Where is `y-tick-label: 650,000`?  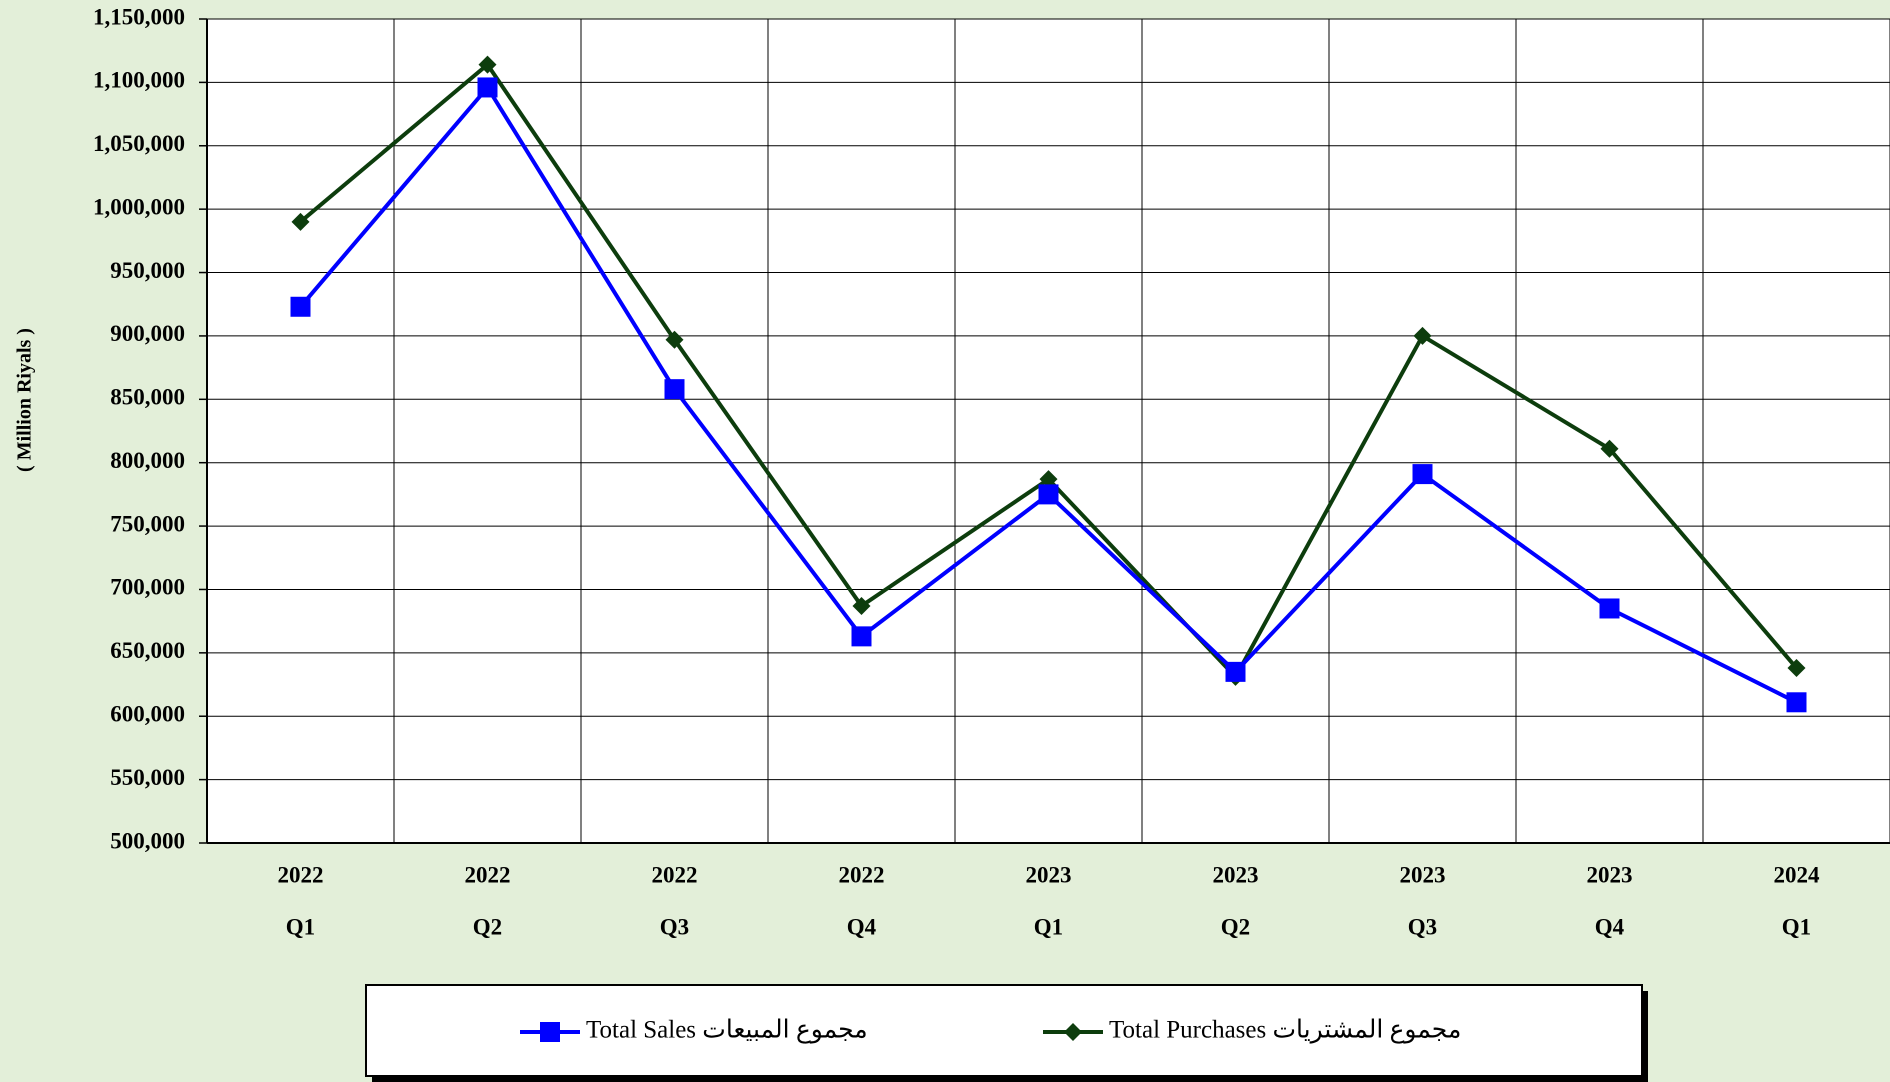
y-tick-label: 650,000 is located at coordinates (147, 650).